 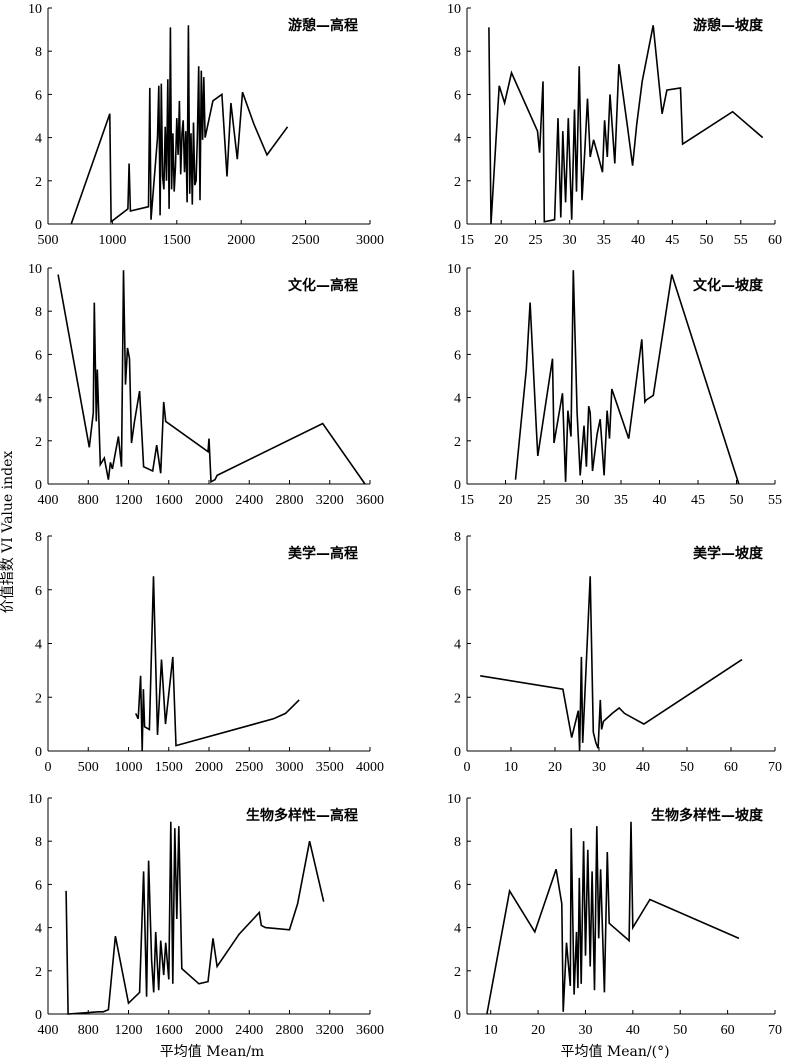 I want to click on panel-title: 美学—坡度, so click(x=728, y=553).